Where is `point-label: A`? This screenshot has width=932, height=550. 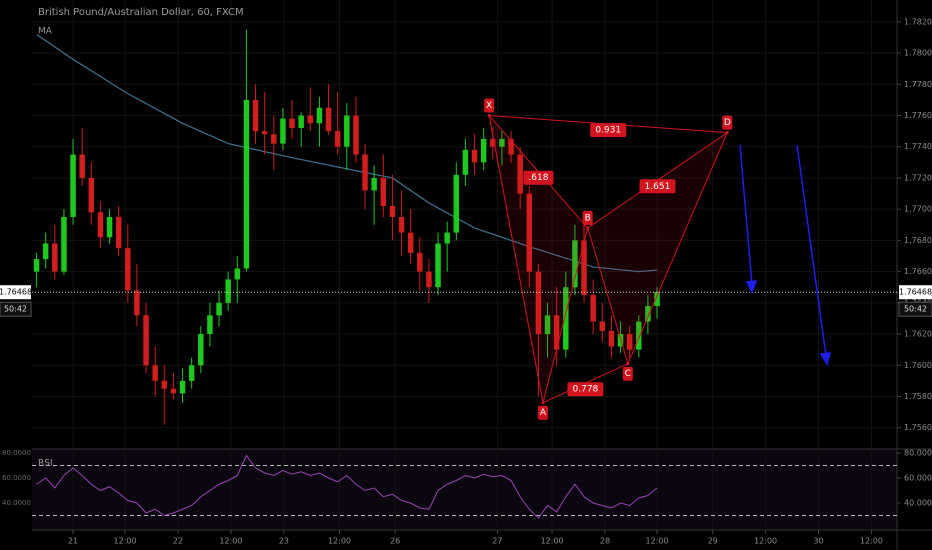
point-label: A is located at coordinates (543, 413).